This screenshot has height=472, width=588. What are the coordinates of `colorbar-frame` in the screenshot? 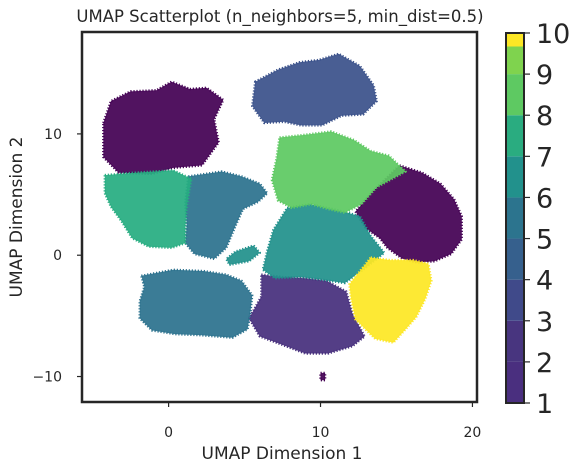 It's located at (515, 218).